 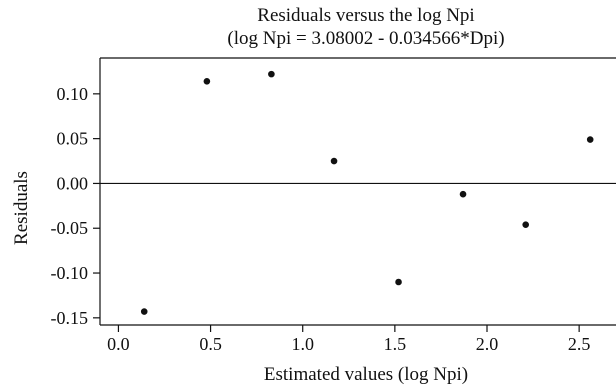 What do you see at coordinates (365, 15) in the screenshot?
I see `chart-title: Residuals versus the log Npi` at bounding box center [365, 15].